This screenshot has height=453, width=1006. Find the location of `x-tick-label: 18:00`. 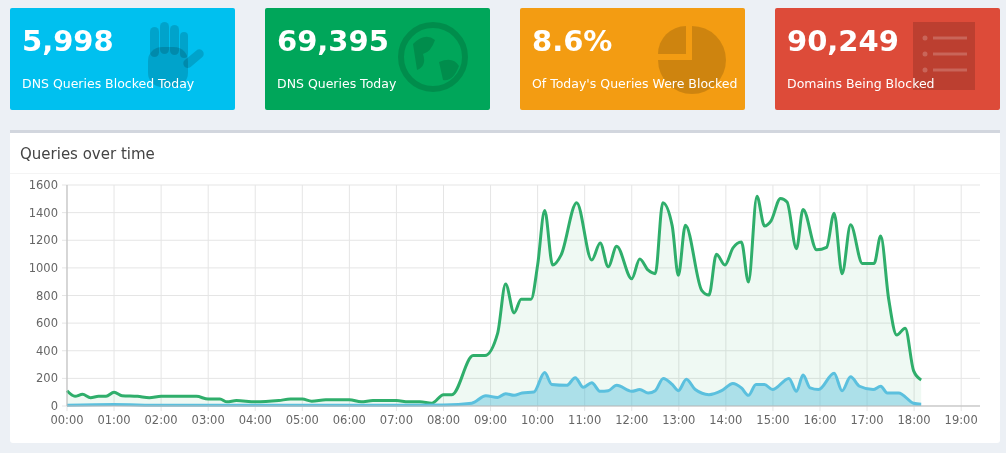

x-tick-label: 18:00 is located at coordinates (914, 420).